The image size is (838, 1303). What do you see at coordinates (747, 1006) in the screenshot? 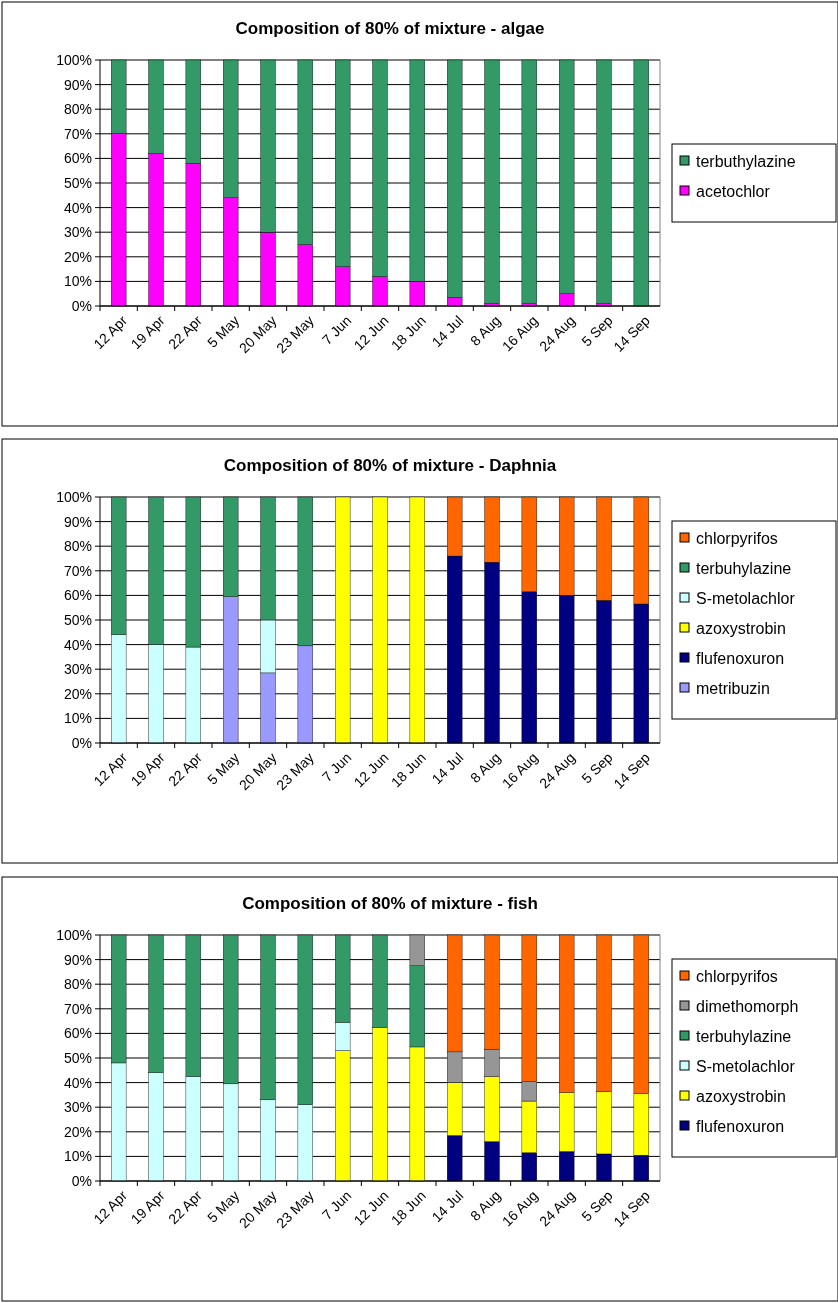
I see `legend-label: dimethomorph` at bounding box center [747, 1006].